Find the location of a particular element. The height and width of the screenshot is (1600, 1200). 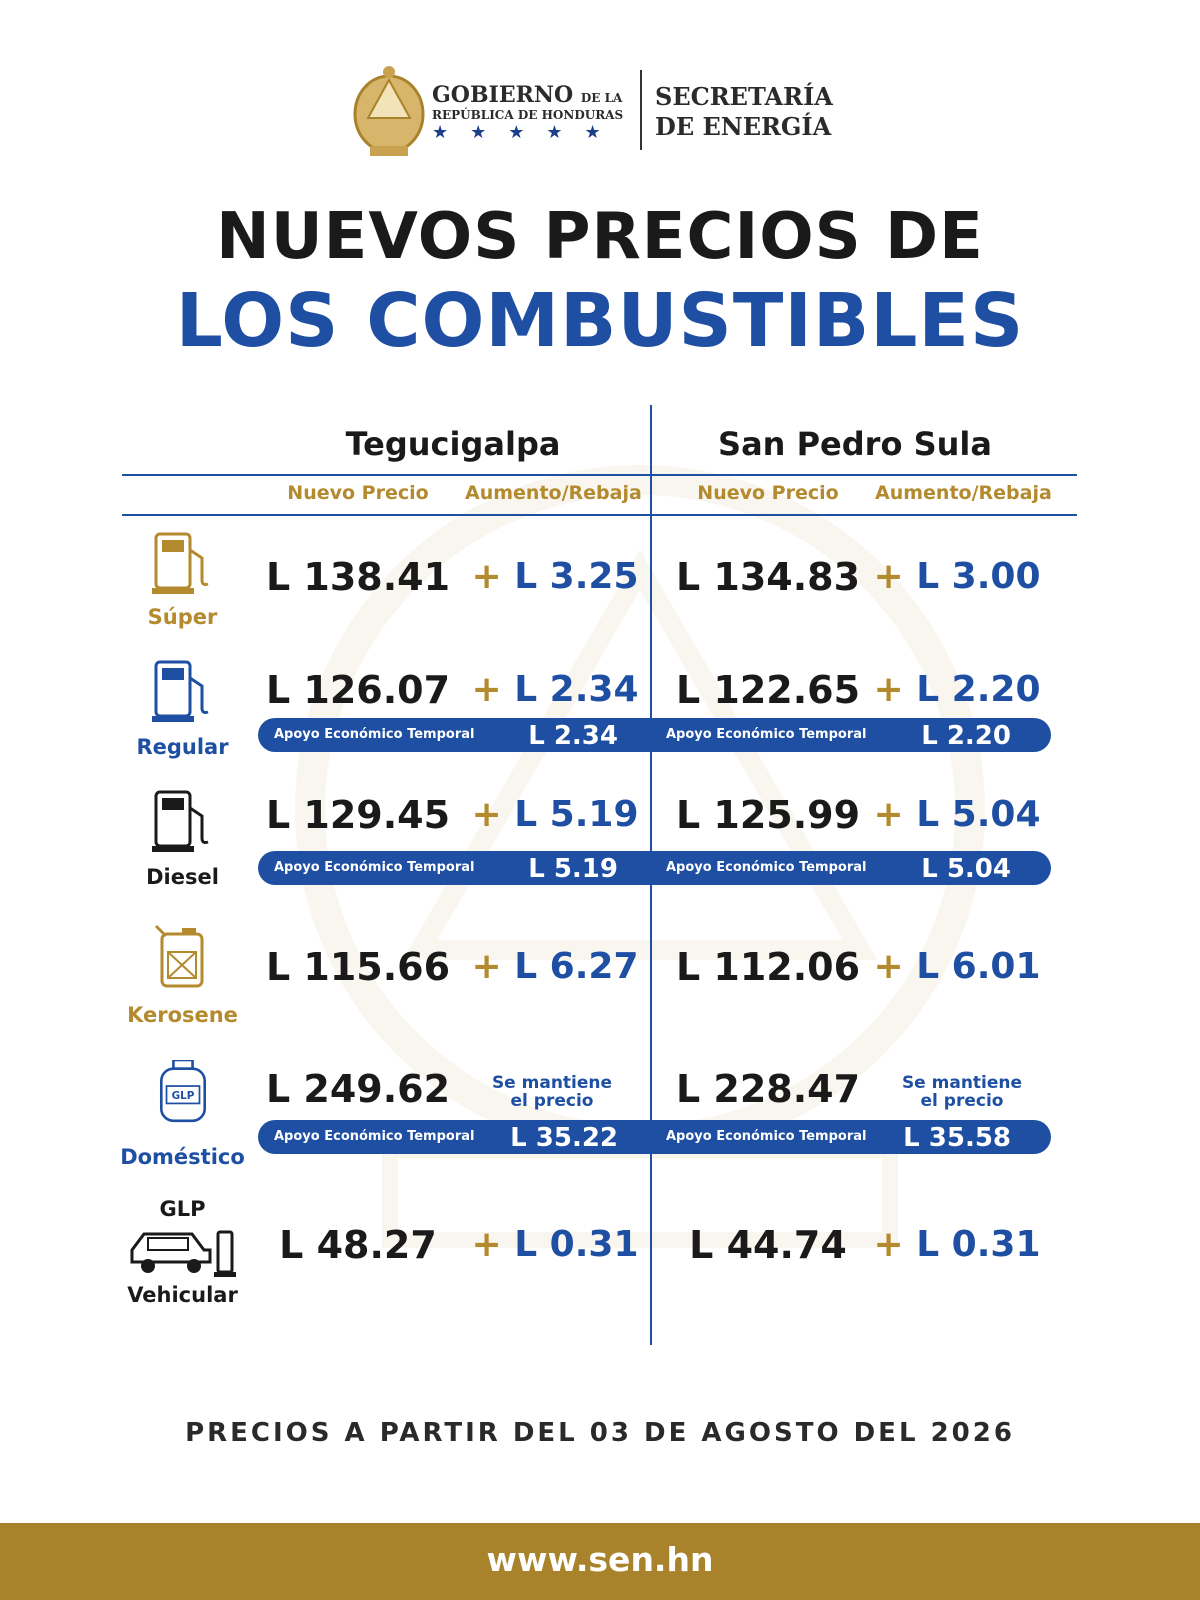

change-sps-diesel: + L 5.04 is located at coordinates (957, 814).